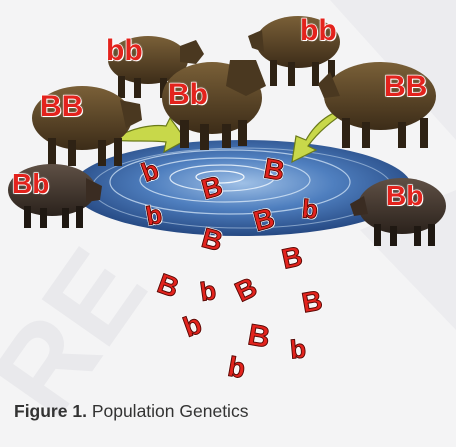  Describe the element at coordinates (322, 135) in the screenshot. I see `inflow-arrow-right` at that location.